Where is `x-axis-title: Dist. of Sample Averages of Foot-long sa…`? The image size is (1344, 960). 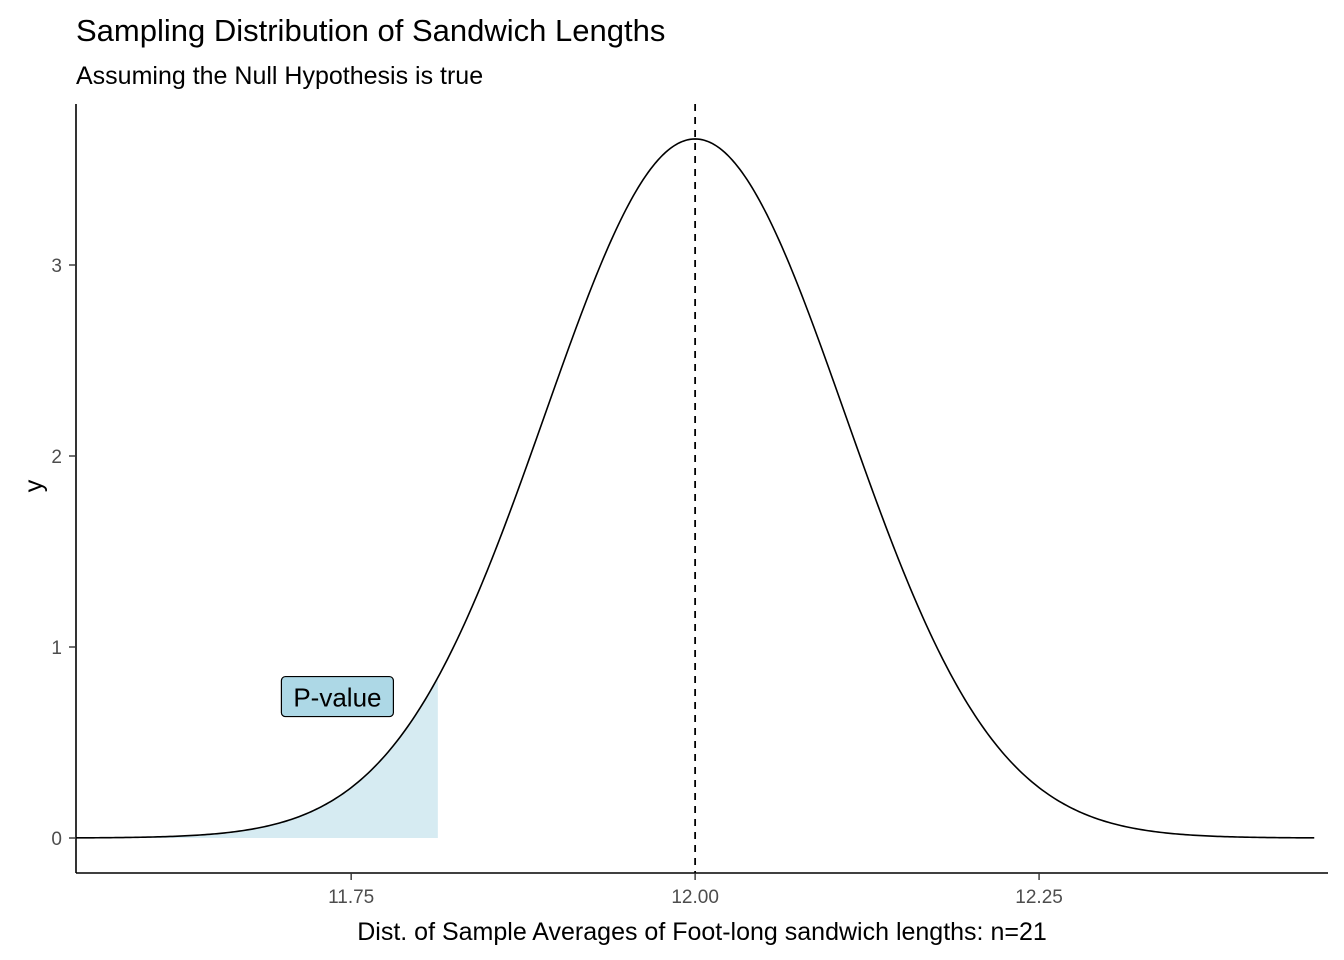
x-axis-title: Dist. of Sample Averages of Foot-long sa… is located at coordinates (702, 932).